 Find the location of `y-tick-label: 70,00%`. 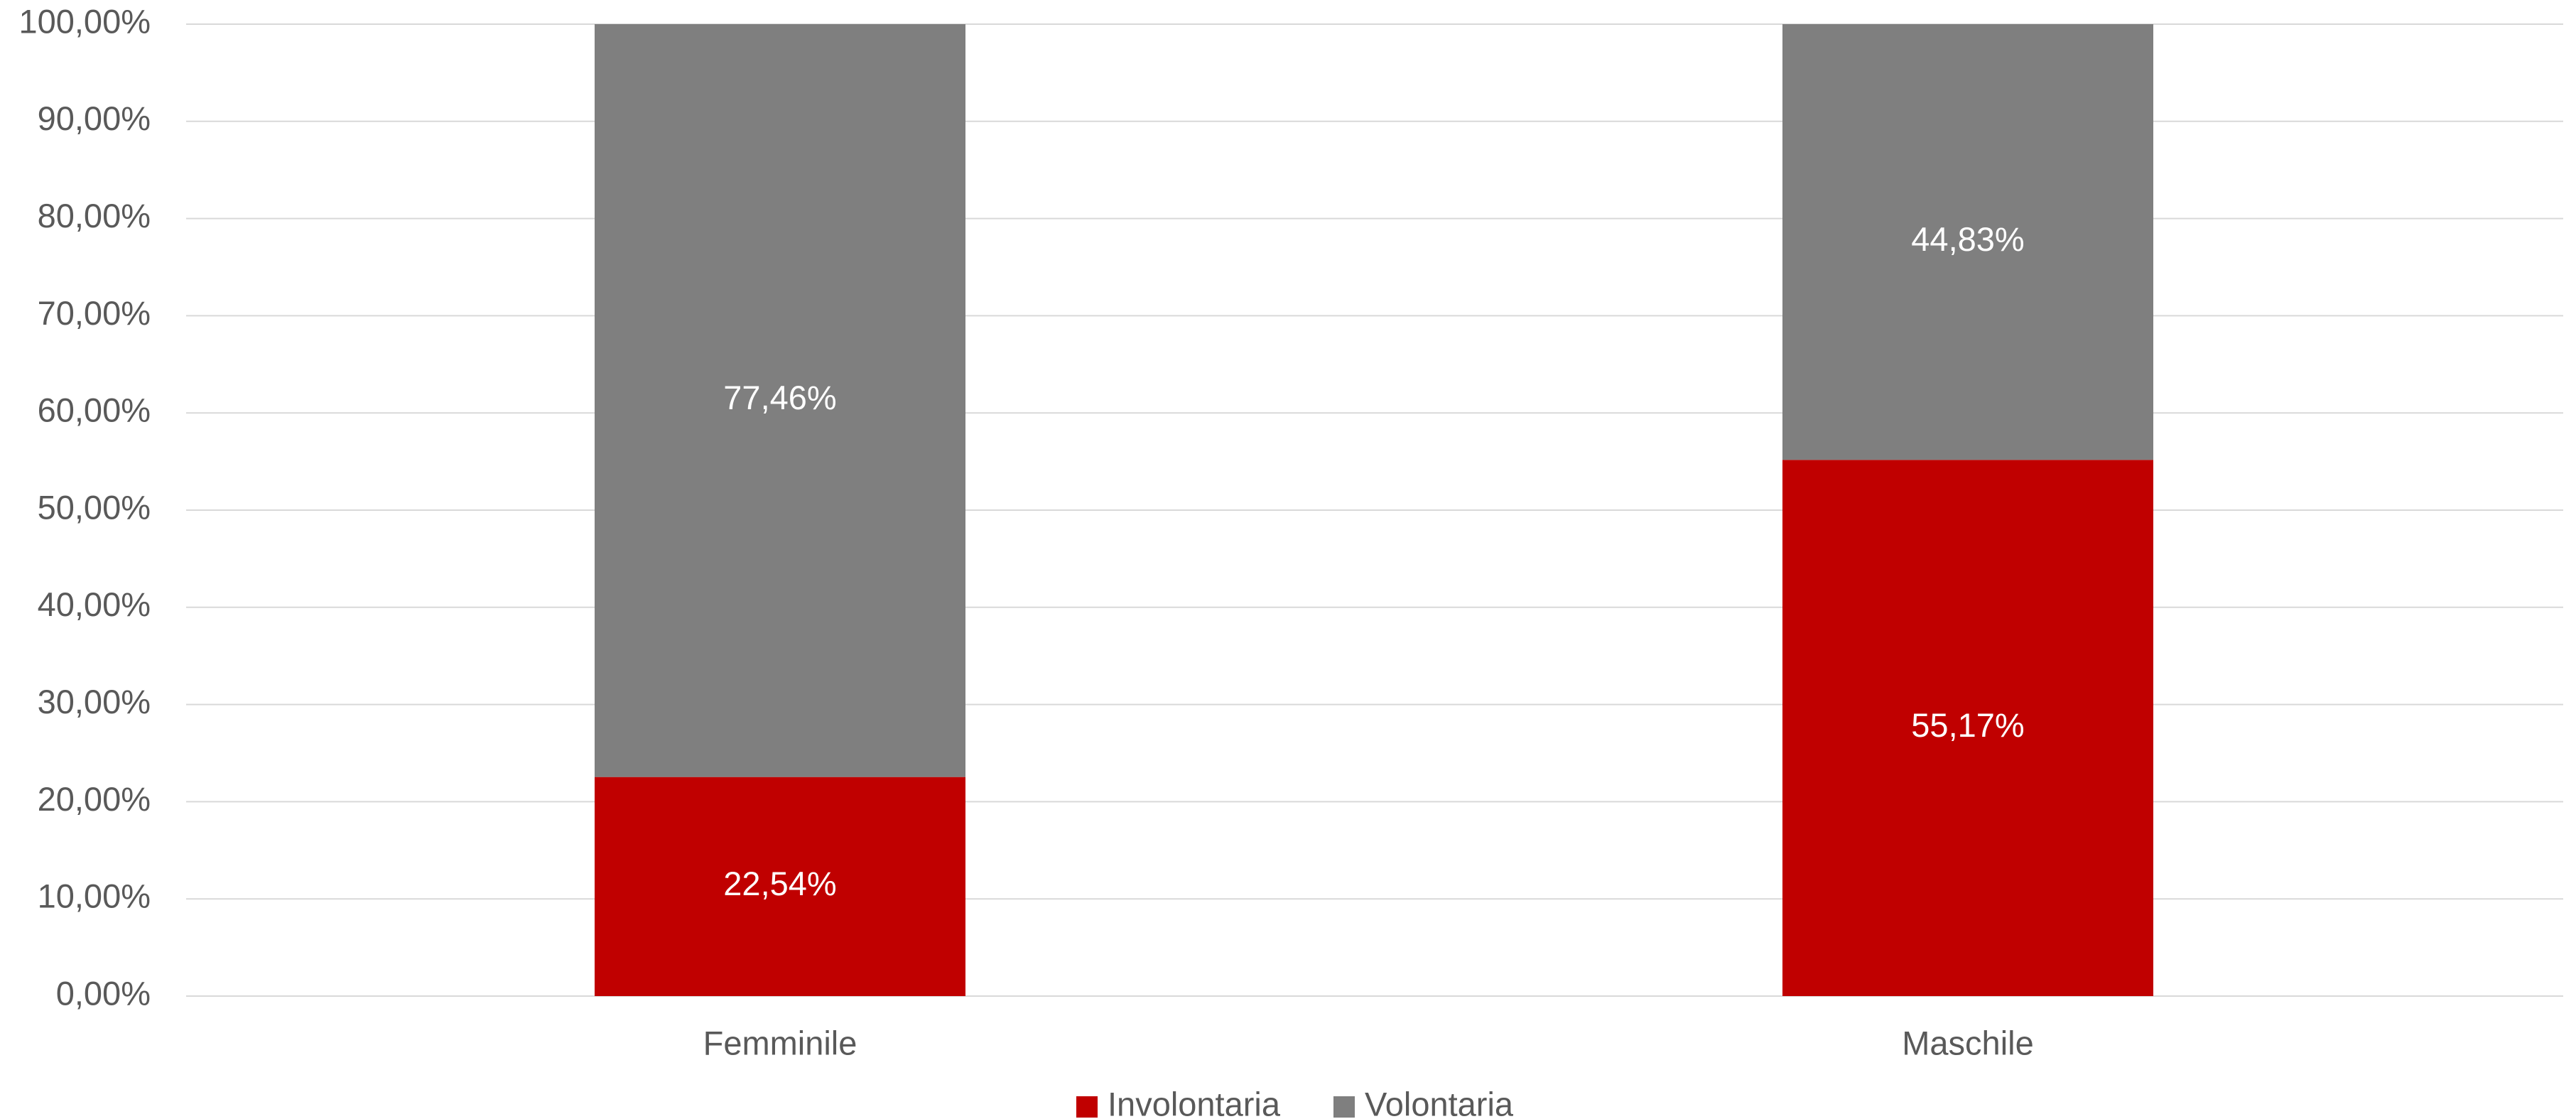

y-tick-label: 70,00% is located at coordinates (94, 313).